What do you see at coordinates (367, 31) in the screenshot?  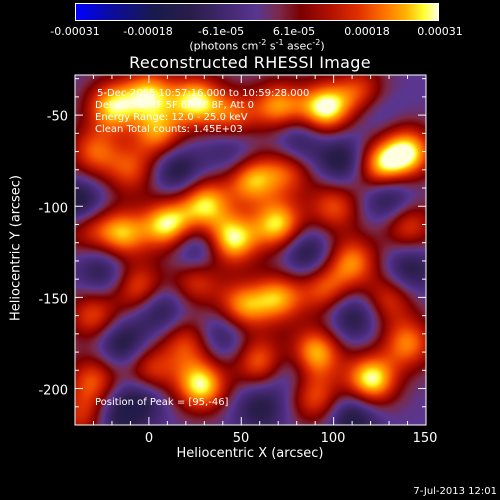 I see `colorbar-tick-label: 0.00018` at bounding box center [367, 31].